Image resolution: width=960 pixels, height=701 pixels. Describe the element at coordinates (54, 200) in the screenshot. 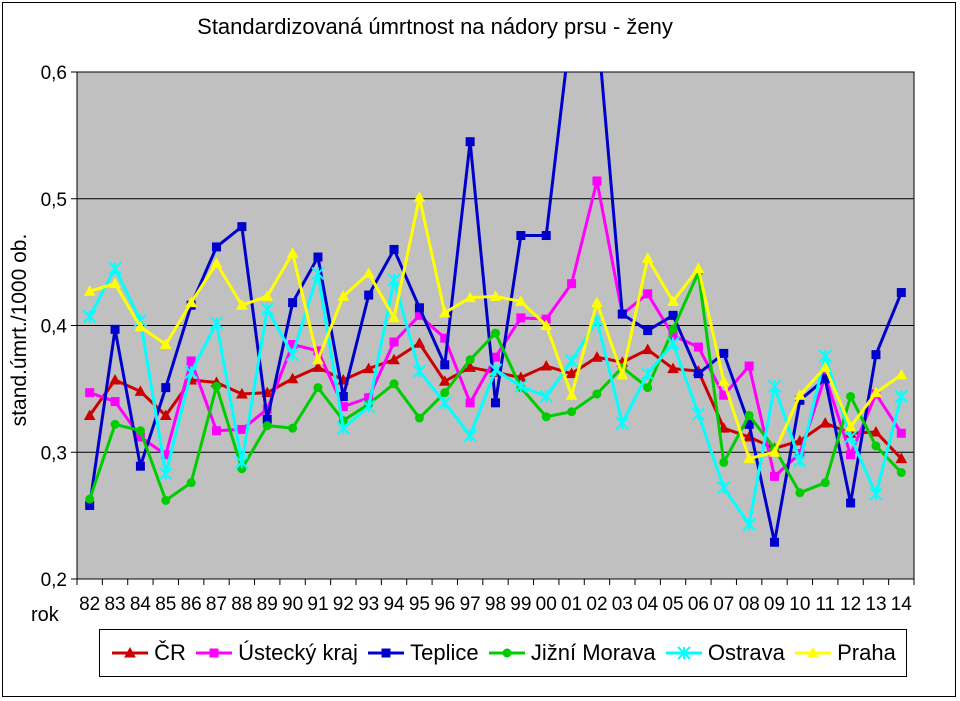

I see `y-tick-label: 0,5` at that location.